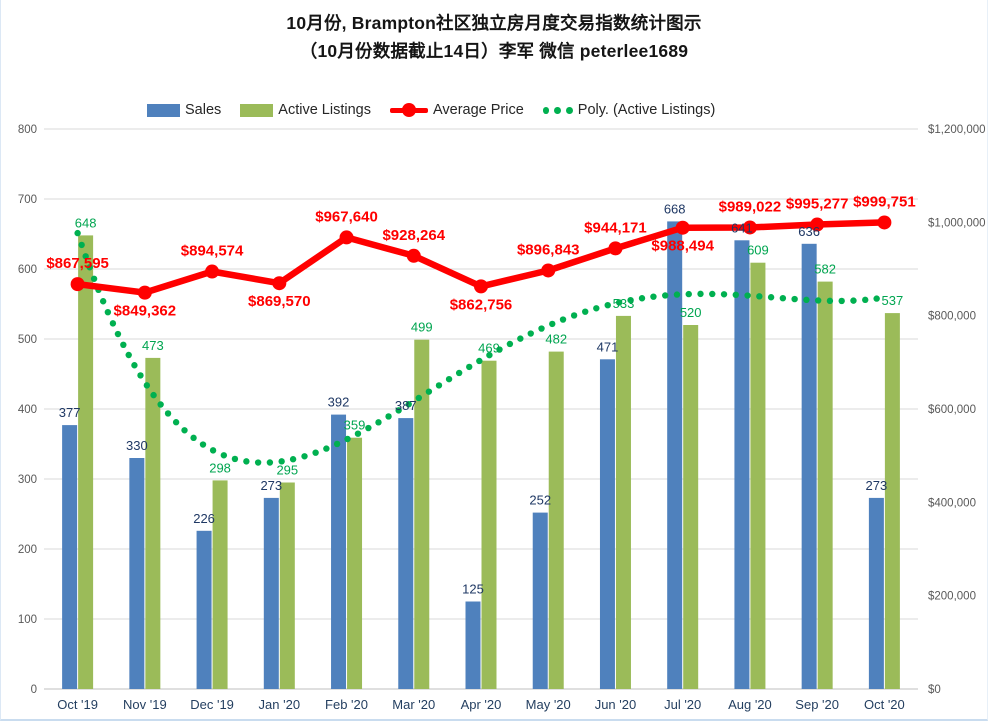  Describe the element at coordinates (408, 110) in the screenshot. I see `average-price-line-icon` at that location.